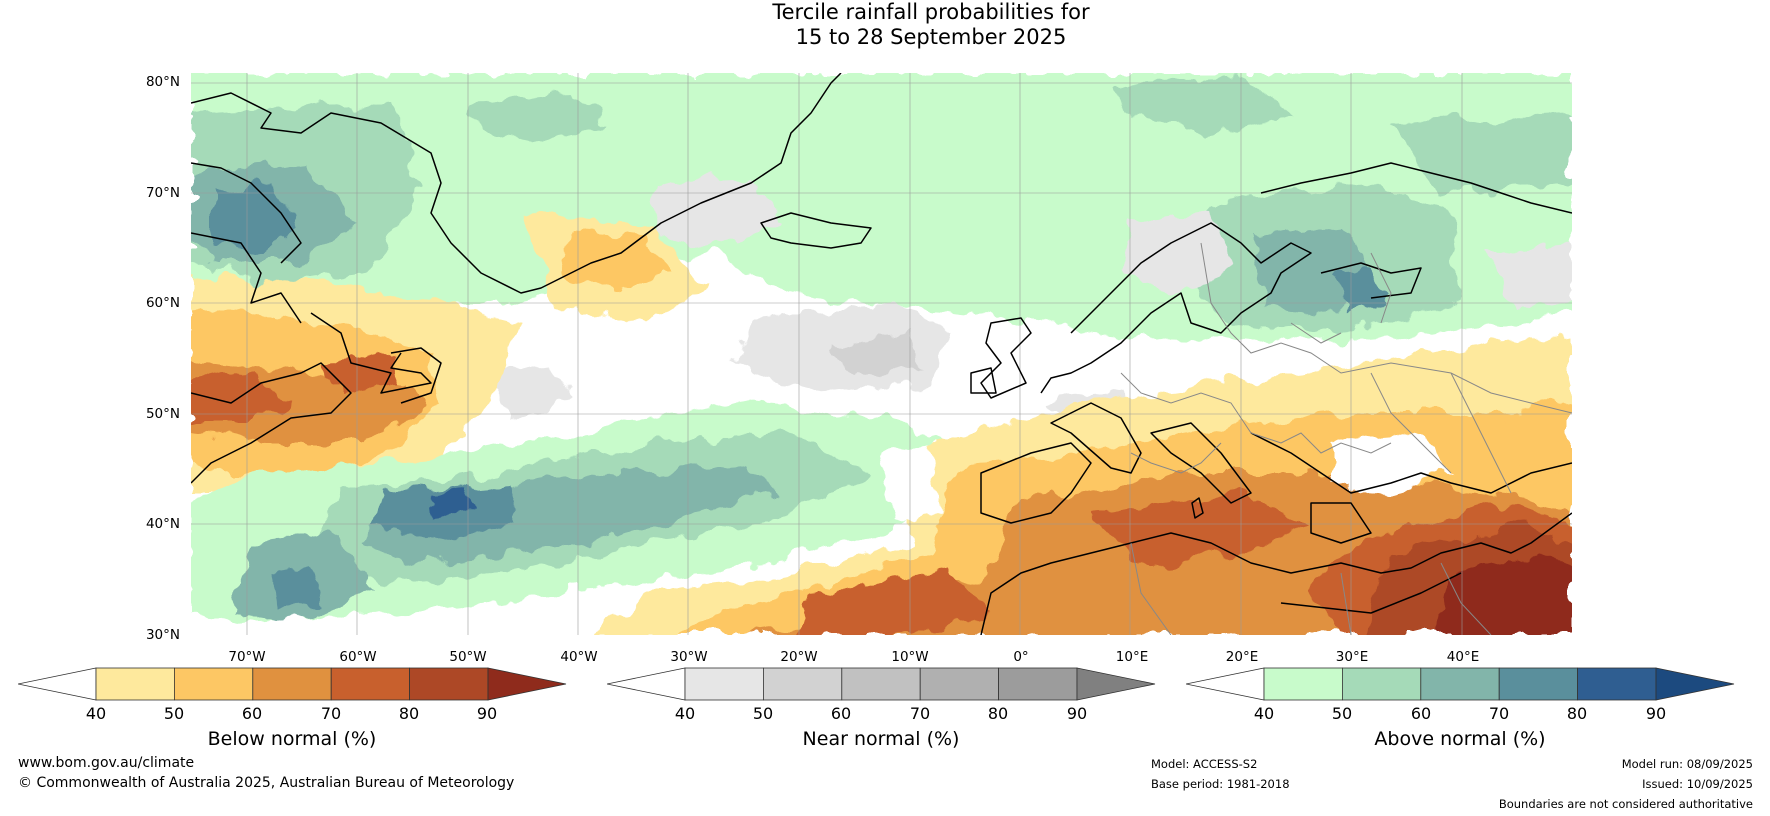 The height and width of the screenshot is (816, 1770). I want to click on above-normal-label: Above normal (%), so click(1460, 739).